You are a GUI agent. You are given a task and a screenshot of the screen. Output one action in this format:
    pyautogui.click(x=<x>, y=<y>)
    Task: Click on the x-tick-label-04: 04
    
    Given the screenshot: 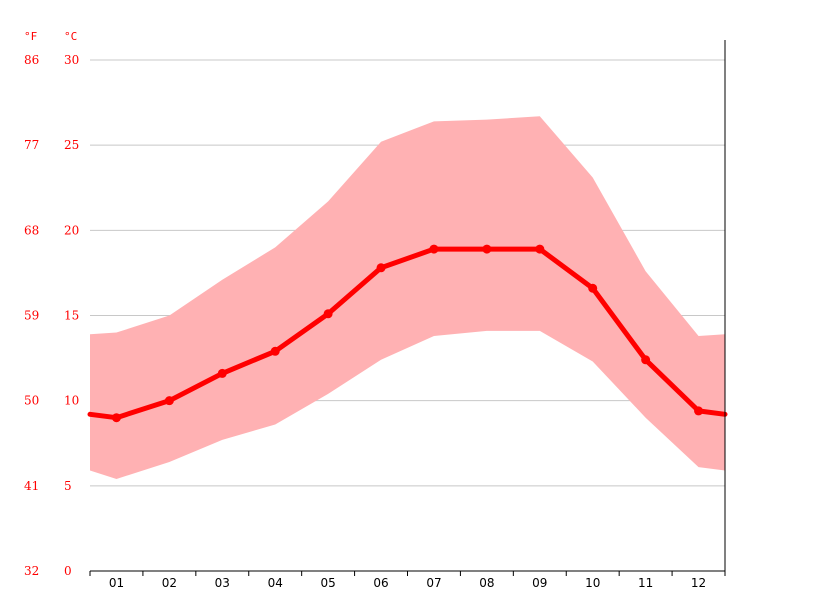 What is the action you would take?
    pyautogui.click(x=275, y=583)
    